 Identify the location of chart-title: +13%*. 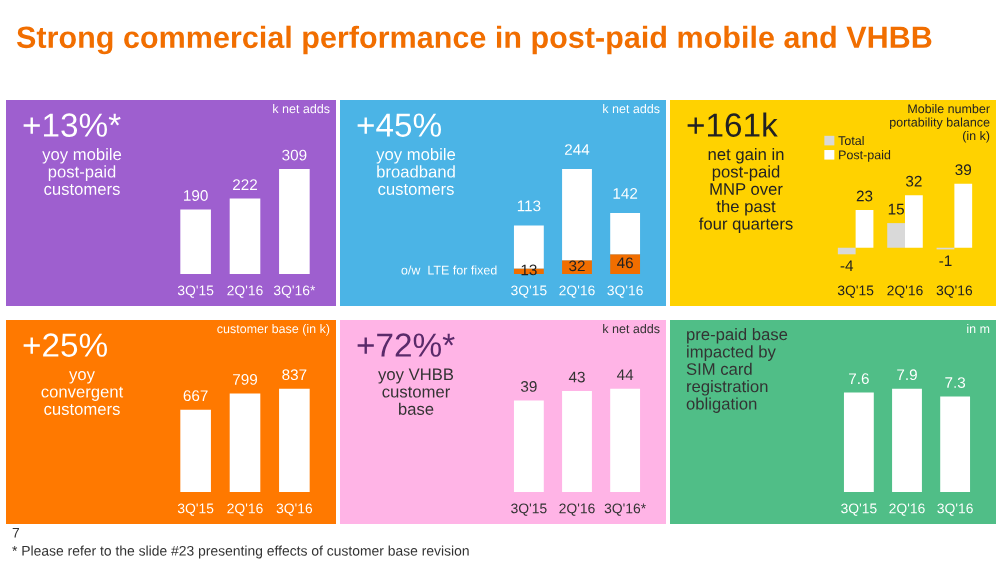
(72, 125).